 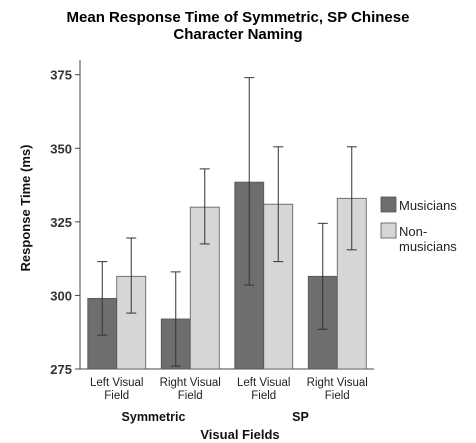 I want to click on legend: Musicians Non-musicians, so click(x=418, y=225).